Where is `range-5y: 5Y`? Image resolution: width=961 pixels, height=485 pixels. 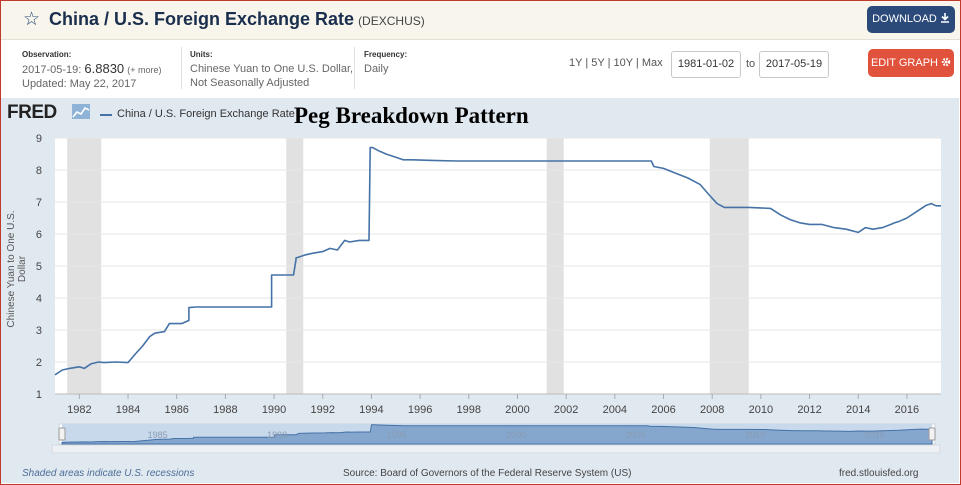
range-5y: 5Y is located at coordinates (598, 63).